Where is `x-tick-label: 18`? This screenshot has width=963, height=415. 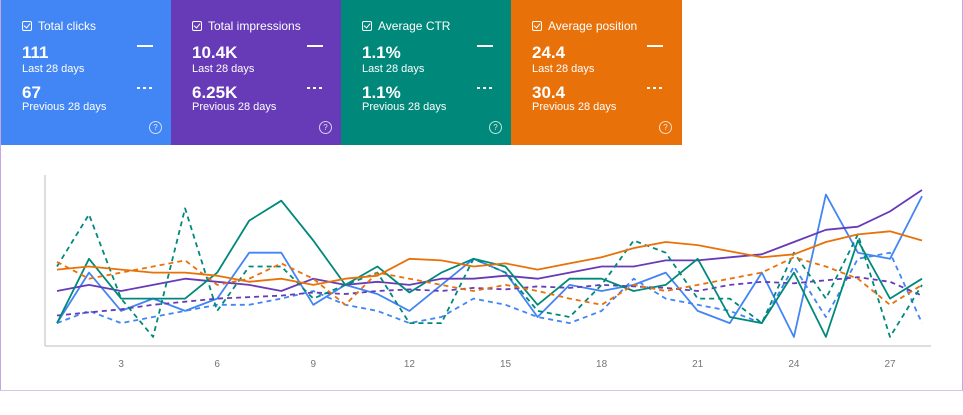
x-tick-label: 18 is located at coordinates (602, 364).